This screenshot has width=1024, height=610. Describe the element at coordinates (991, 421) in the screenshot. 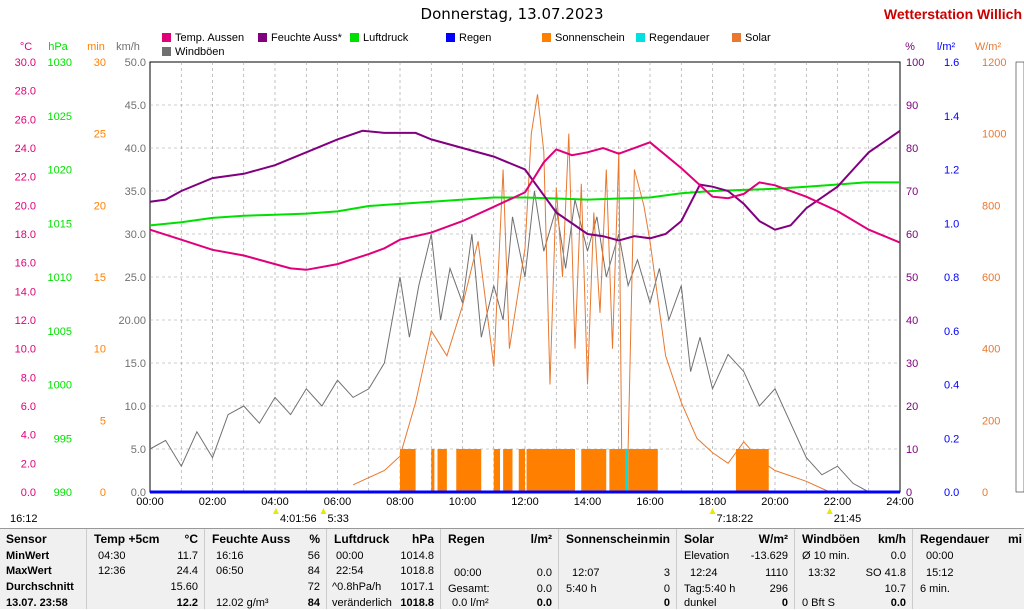

I see `solar-tick-label: 200` at that location.